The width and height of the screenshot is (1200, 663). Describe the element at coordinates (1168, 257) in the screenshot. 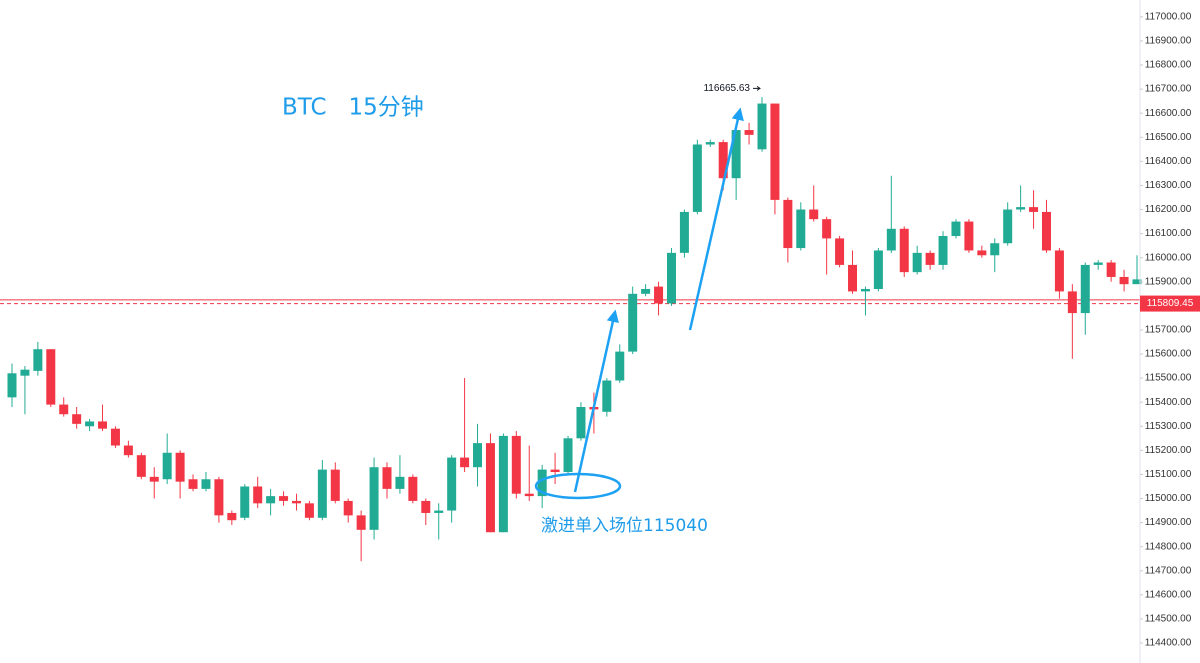

I see `y-tick-label: 116000.00` at that location.